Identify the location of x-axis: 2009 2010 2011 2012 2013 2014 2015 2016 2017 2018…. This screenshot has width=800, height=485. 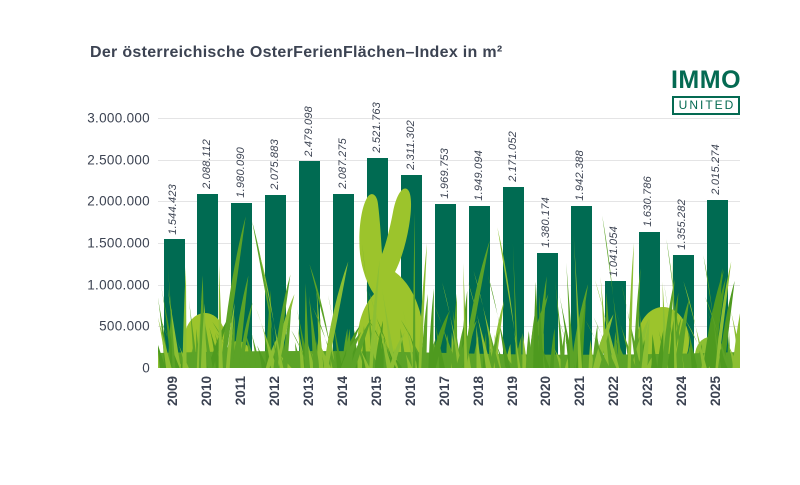
(449, 406).